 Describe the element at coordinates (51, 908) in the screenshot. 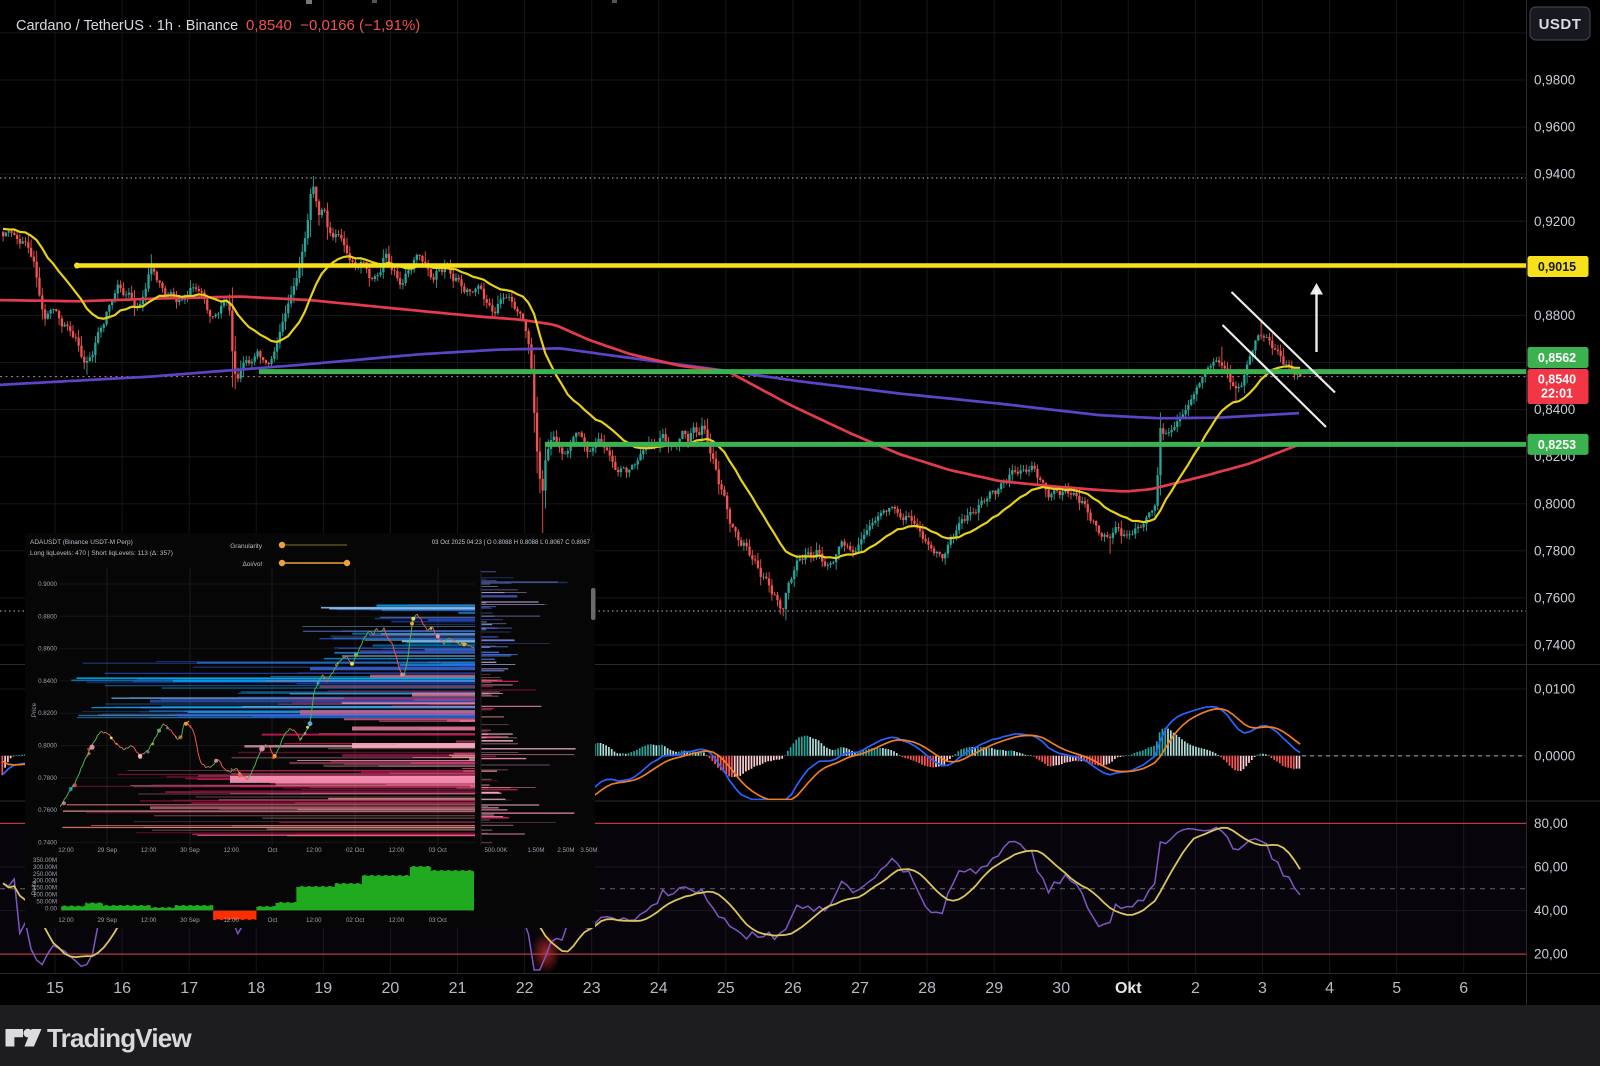

I see `svg-text: 0.00` at that location.